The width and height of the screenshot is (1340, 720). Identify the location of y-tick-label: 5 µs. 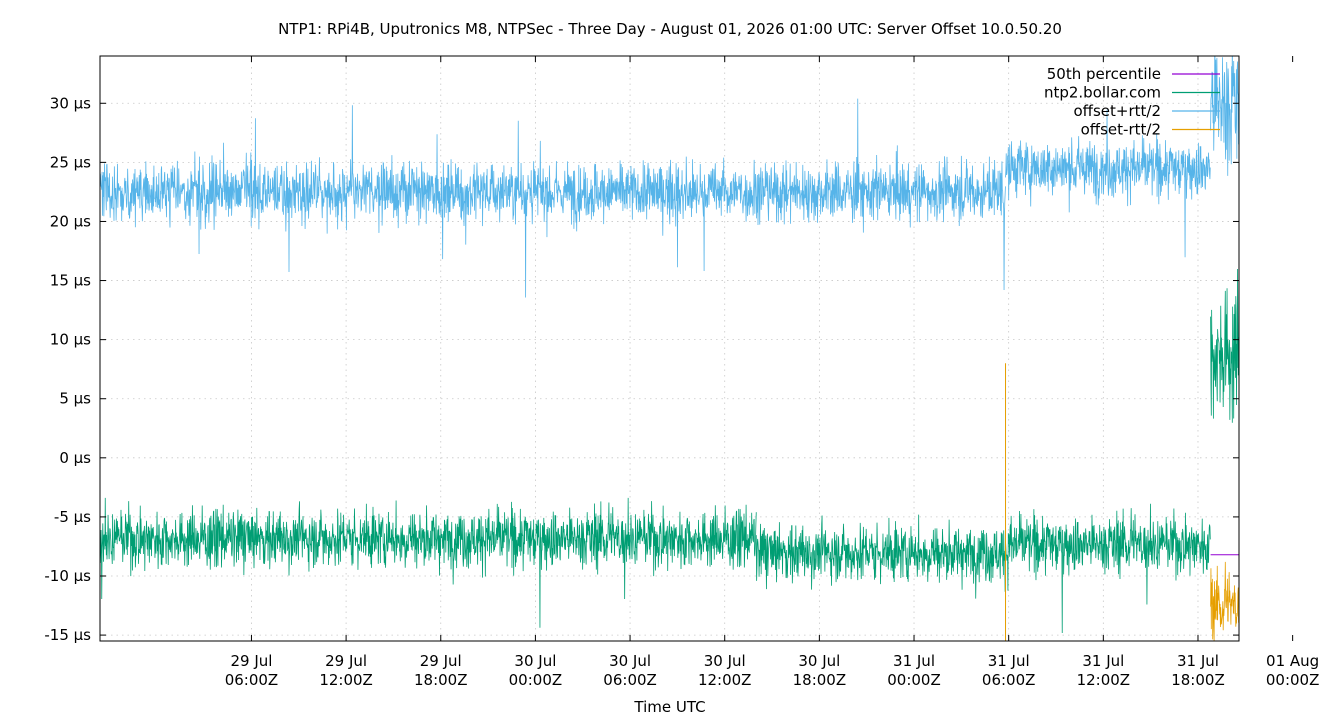
(75, 399).